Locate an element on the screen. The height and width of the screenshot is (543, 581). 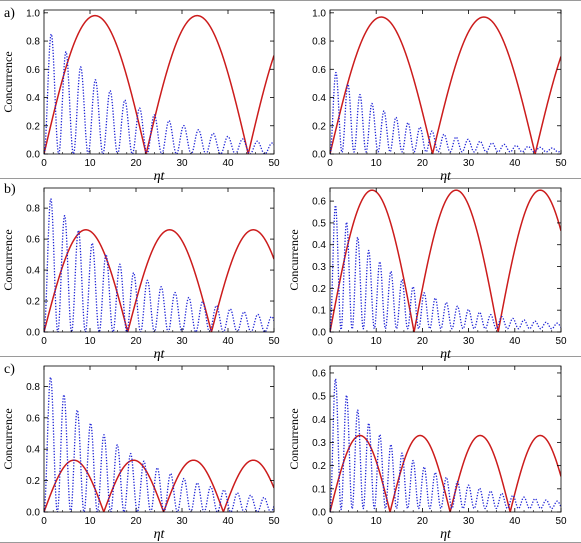
panel-a-right: 0 10 20 30 40 50 0.0 0.2 0.4 0.6 0.8 1.0 ηt is located at coordinates (439, 96).